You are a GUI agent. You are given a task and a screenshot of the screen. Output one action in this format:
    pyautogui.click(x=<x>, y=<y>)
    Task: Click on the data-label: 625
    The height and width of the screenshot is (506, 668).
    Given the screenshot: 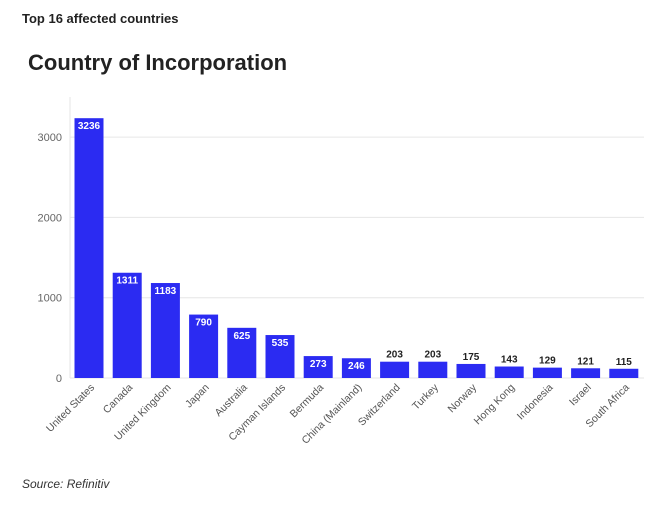 What is the action you would take?
    pyautogui.click(x=241, y=336)
    